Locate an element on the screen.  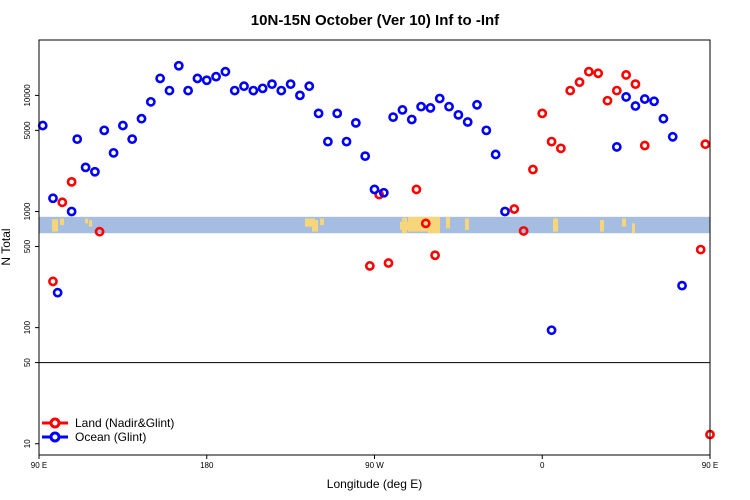
legend: Land (Nadir&Glint) Ocean (Glint) is located at coordinates (108, 430).